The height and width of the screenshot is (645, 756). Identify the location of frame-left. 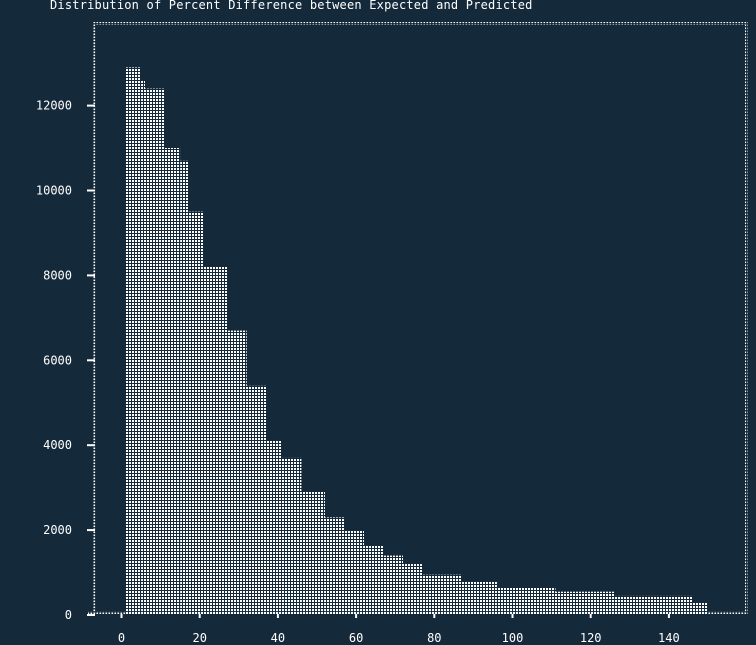
(94, 318).